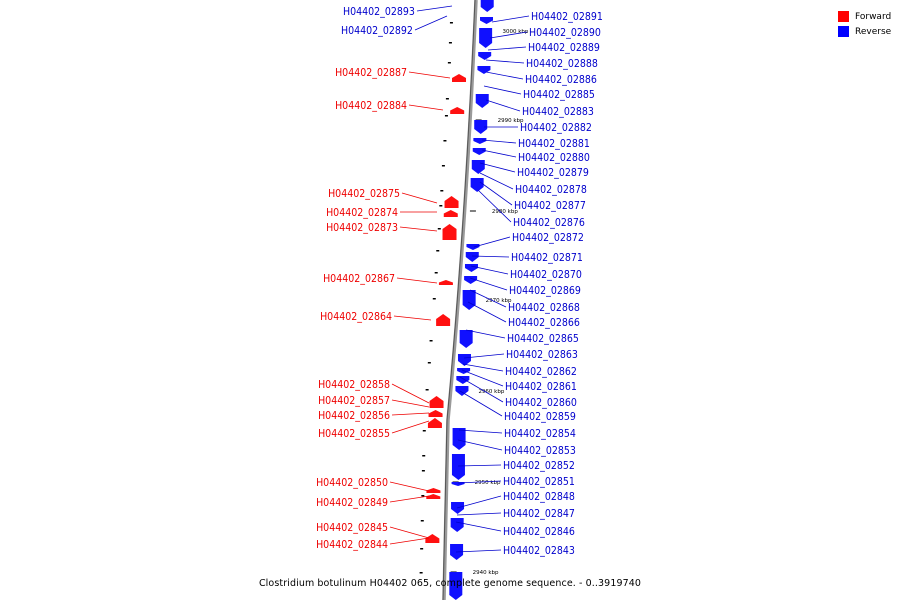  Describe the element at coordinates (545, 291) in the screenshot. I see `reverse-gene-label: H04402_02869` at that location.